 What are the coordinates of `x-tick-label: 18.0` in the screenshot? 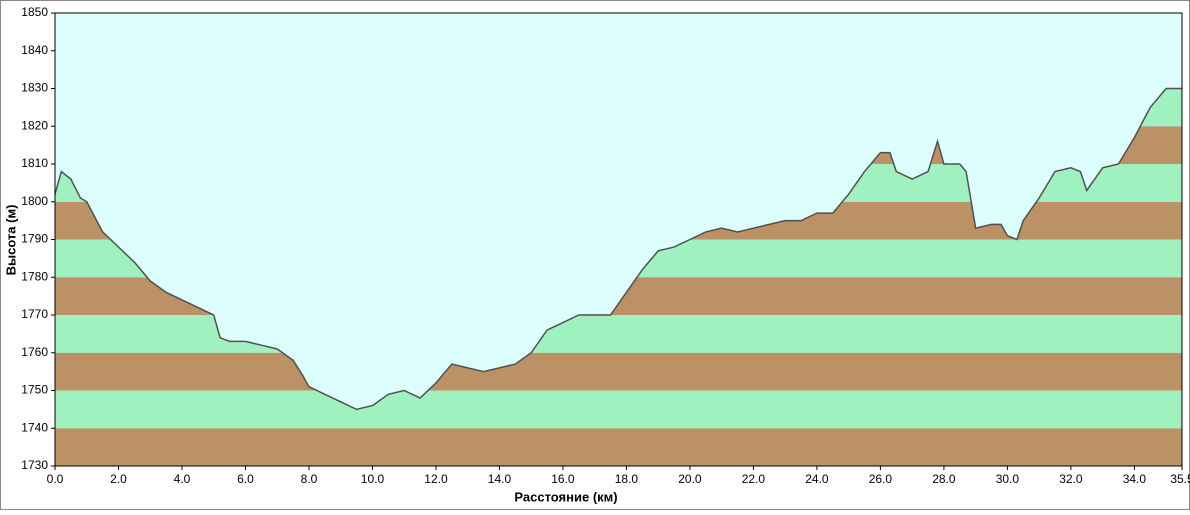 It's located at (627, 479).